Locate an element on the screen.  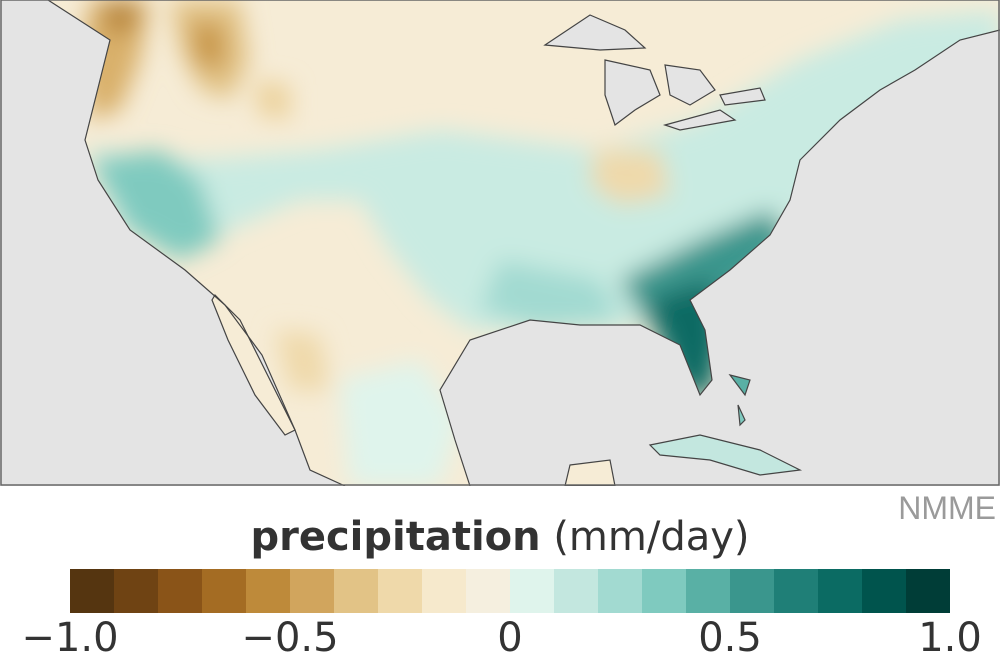
baja-peninsula is located at coordinates (253, 365).